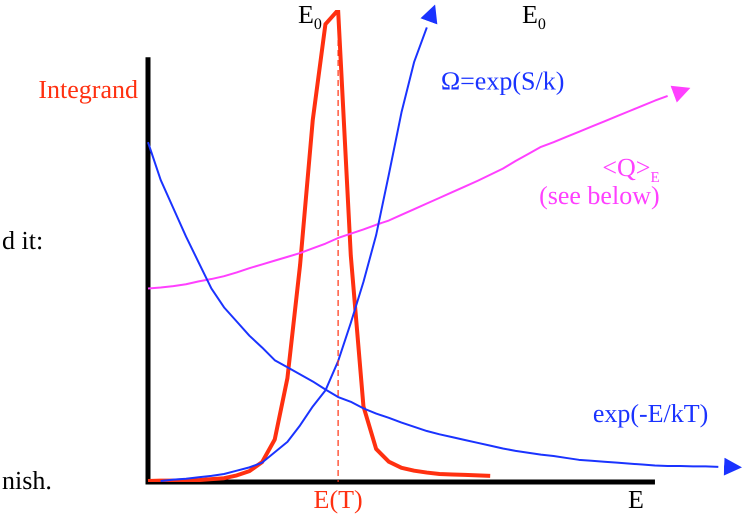 Image resolution: width=743 pixels, height=515 pixels. Describe the element at coordinates (27, 480) in the screenshot. I see `text: nish.` at that location.